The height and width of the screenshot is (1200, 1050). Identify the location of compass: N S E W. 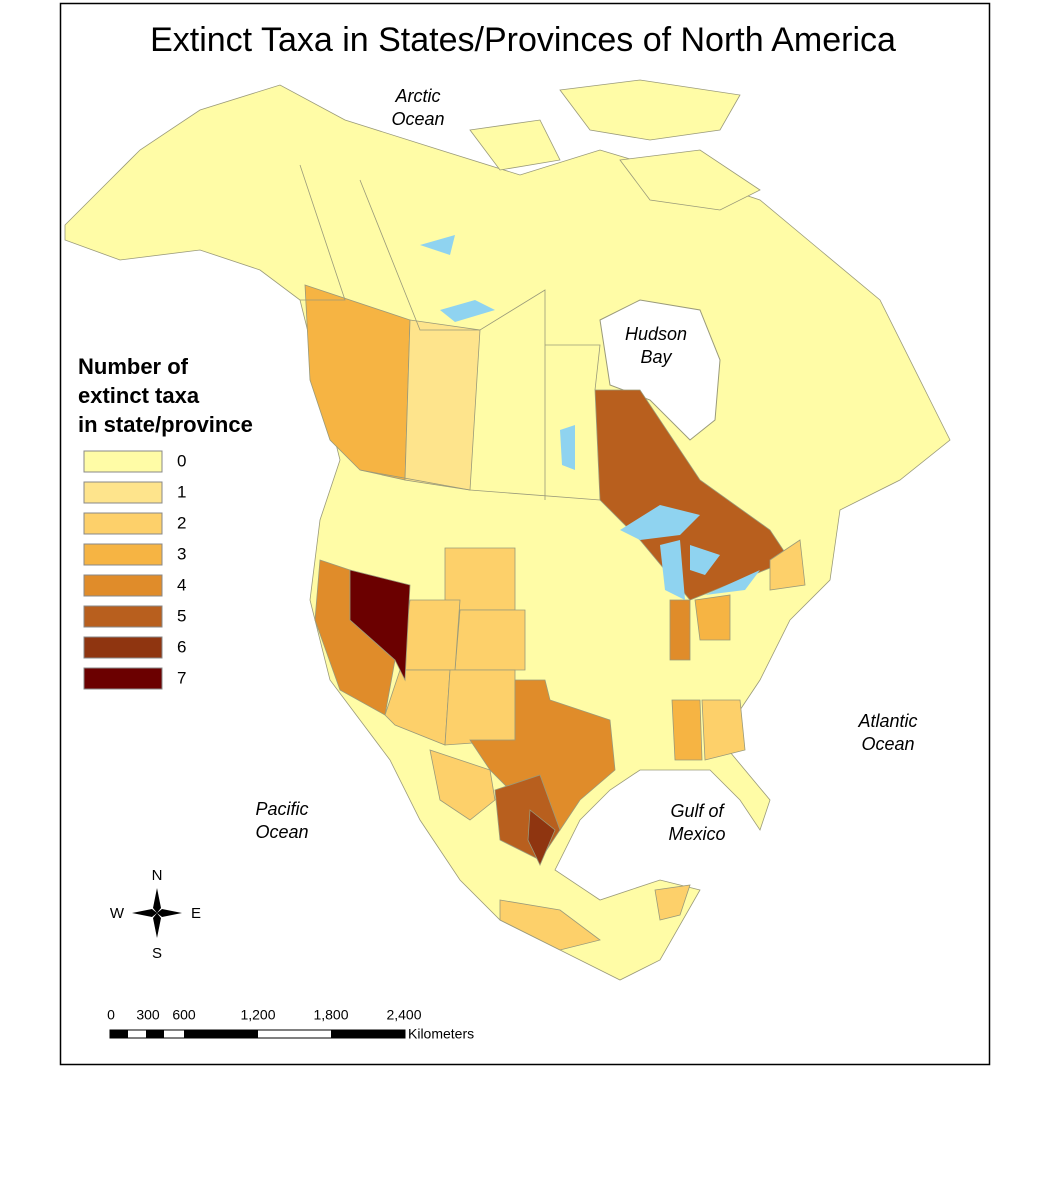
(155, 914).